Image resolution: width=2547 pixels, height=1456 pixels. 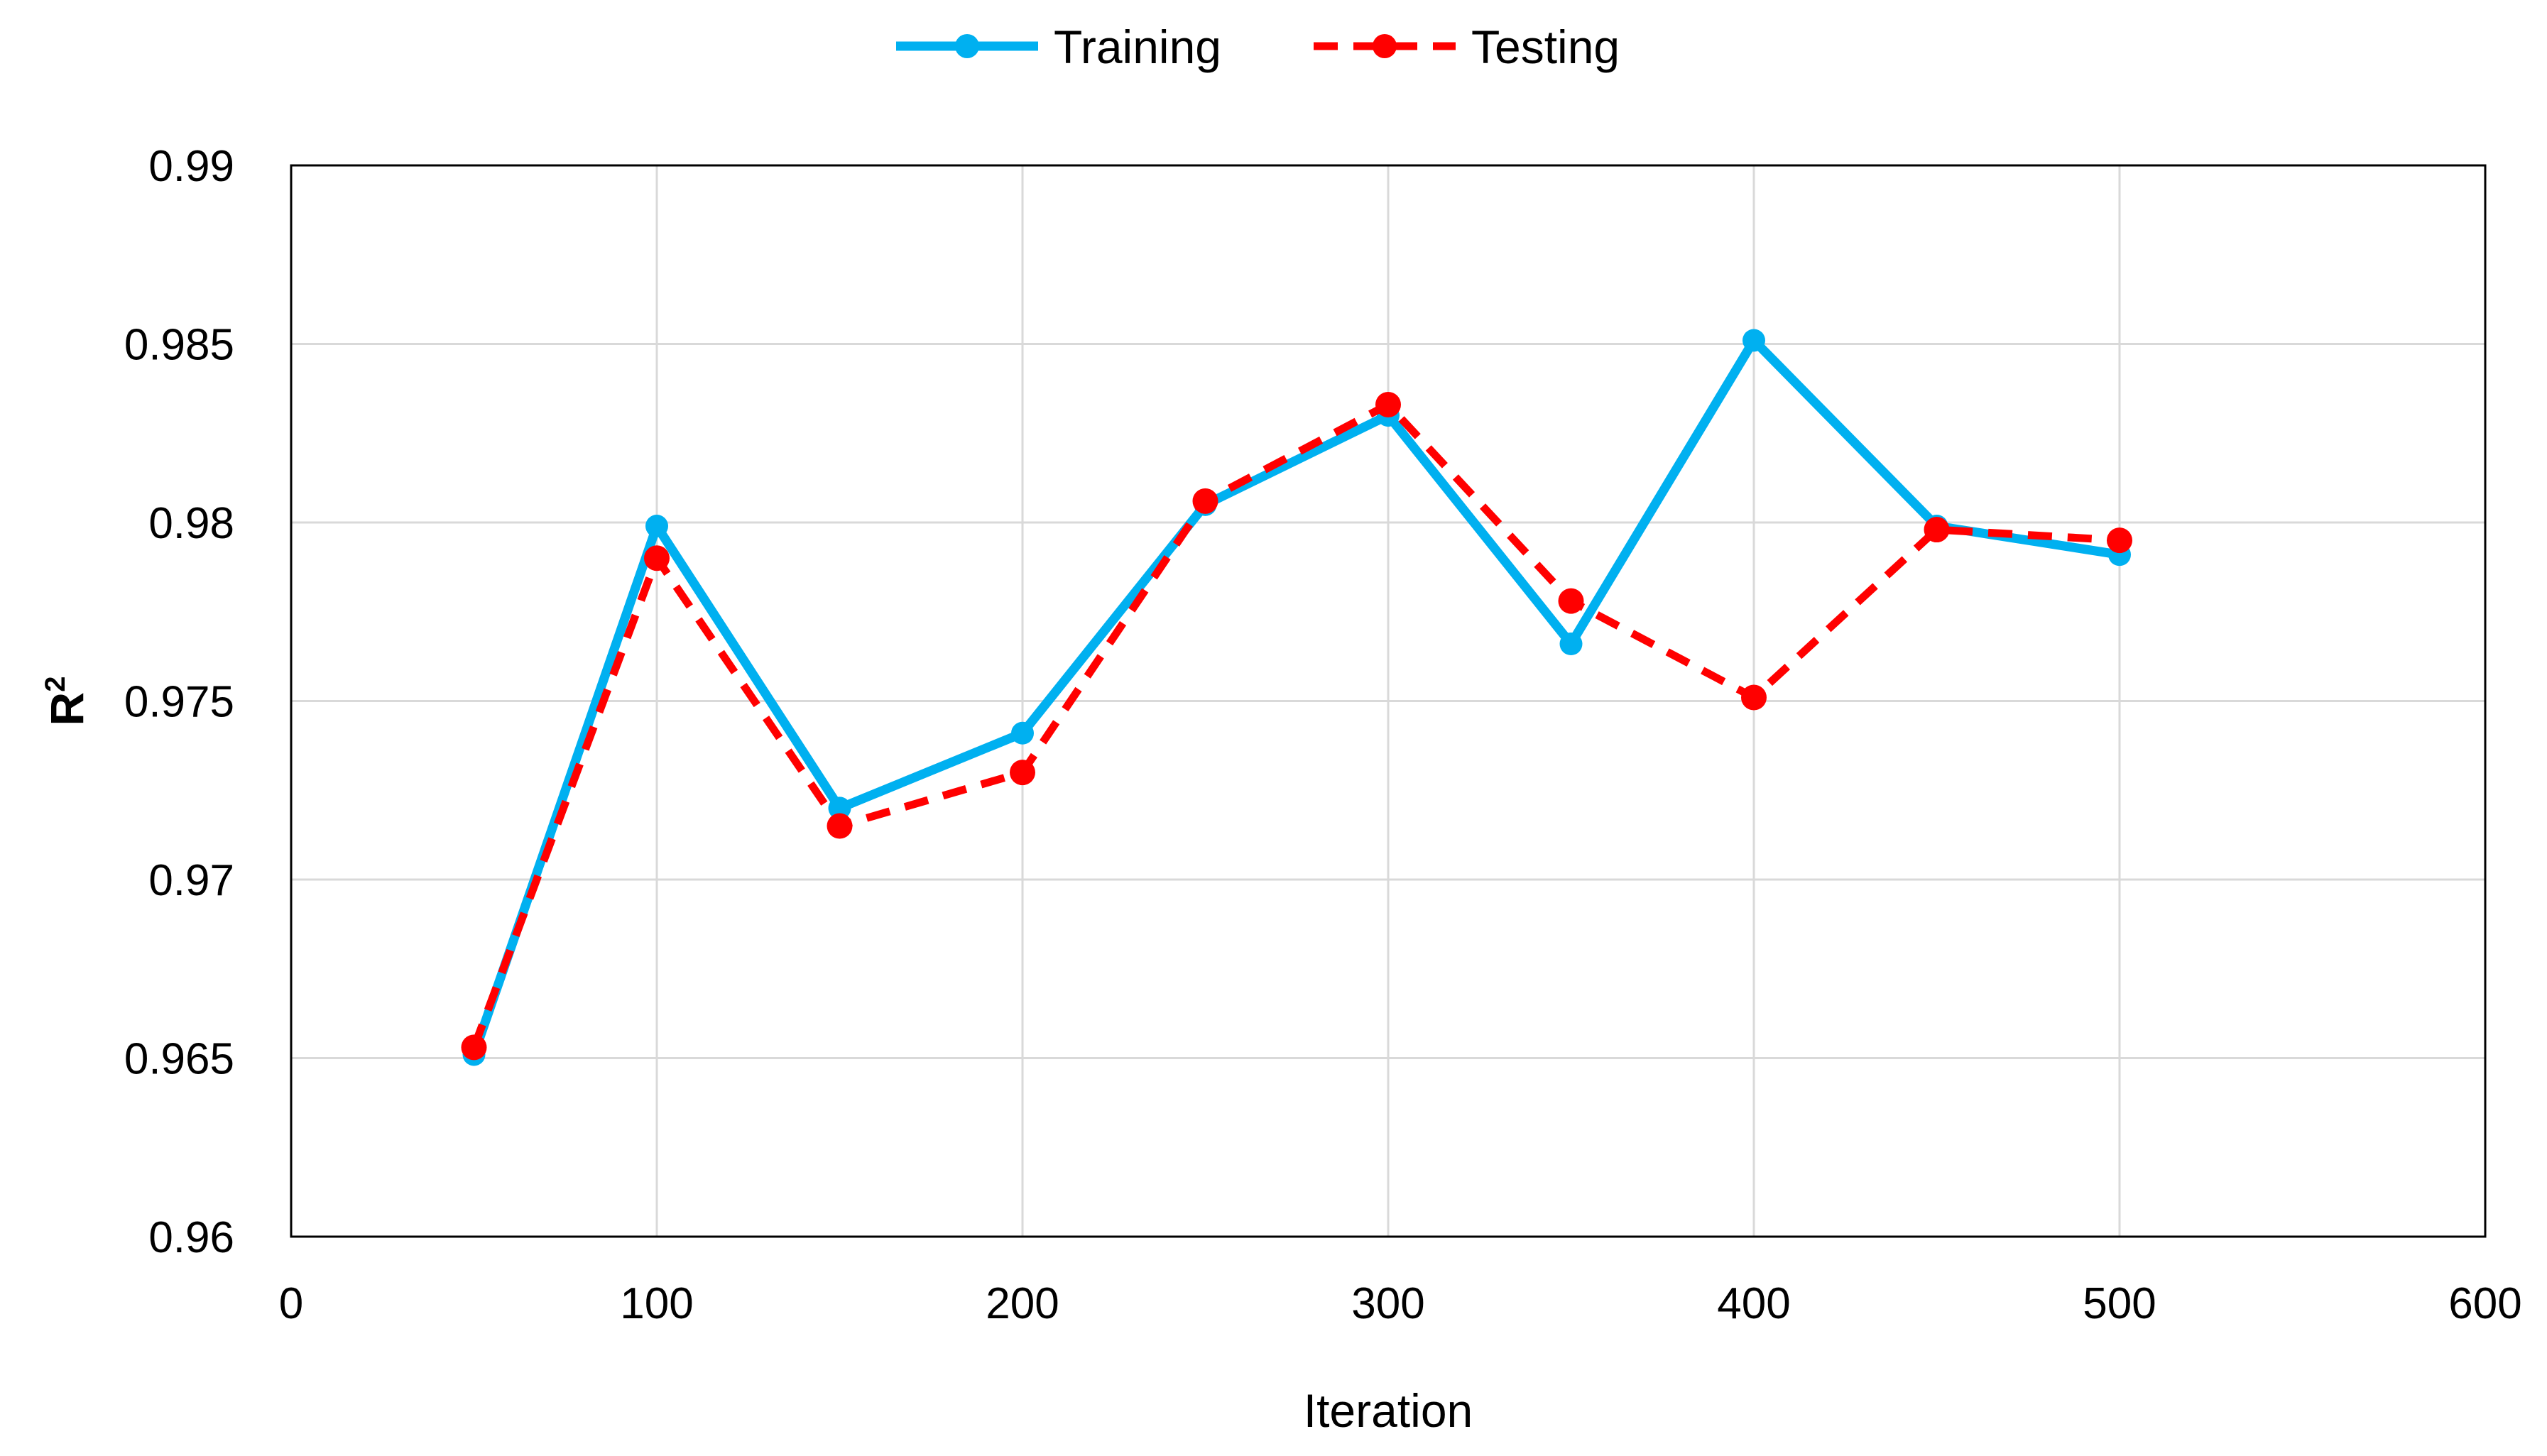 I want to click on y-axis-title: R2, so click(x=66, y=701).